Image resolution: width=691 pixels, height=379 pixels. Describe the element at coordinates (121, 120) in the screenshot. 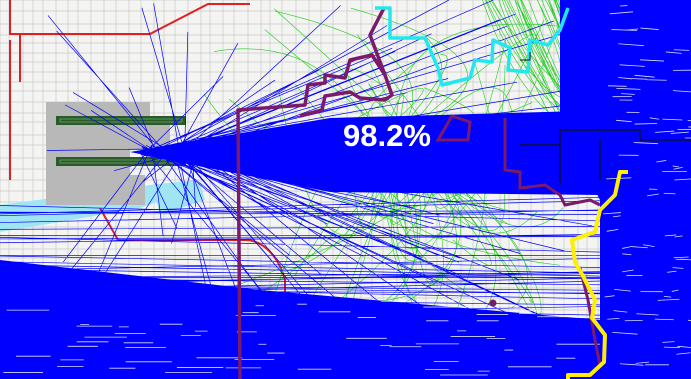

I see `runway-north` at that location.